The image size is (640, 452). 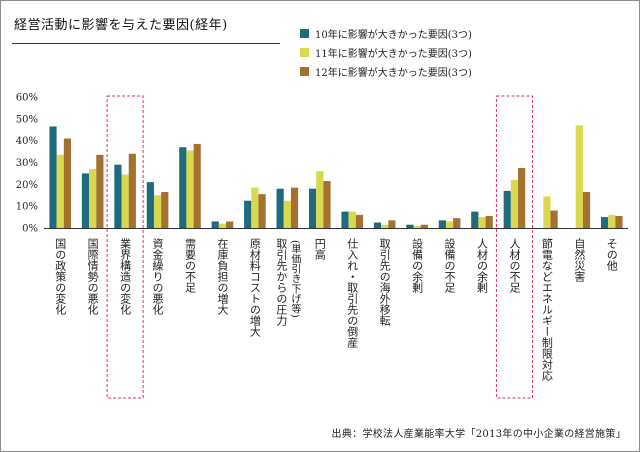 I want to click on x-tick-label: その他, so click(x=611, y=254).